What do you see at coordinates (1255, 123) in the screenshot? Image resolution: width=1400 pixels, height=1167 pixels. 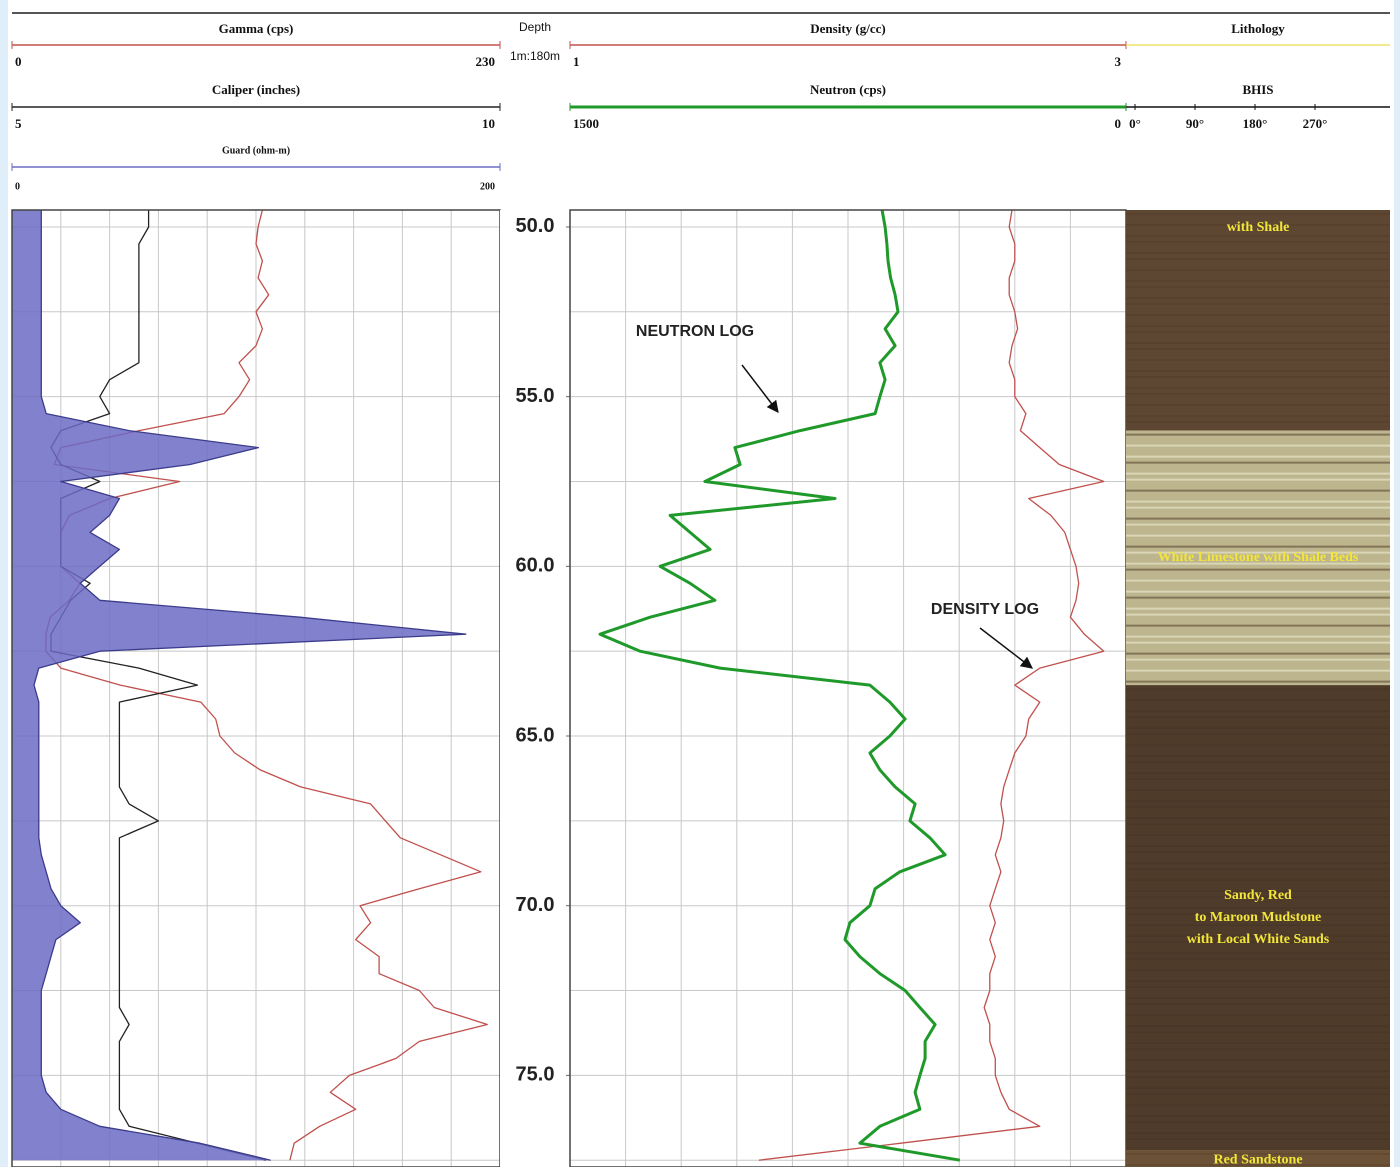 I see `bhis-label: 180°` at bounding box center [1255, 123].